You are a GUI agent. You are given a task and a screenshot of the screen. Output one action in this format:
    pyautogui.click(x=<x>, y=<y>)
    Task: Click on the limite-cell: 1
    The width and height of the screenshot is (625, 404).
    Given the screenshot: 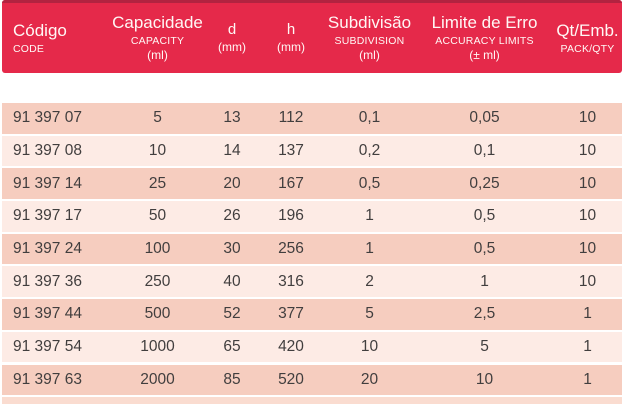 What is the action you would take?
    pyautogui.click(x=484, y=281)
    